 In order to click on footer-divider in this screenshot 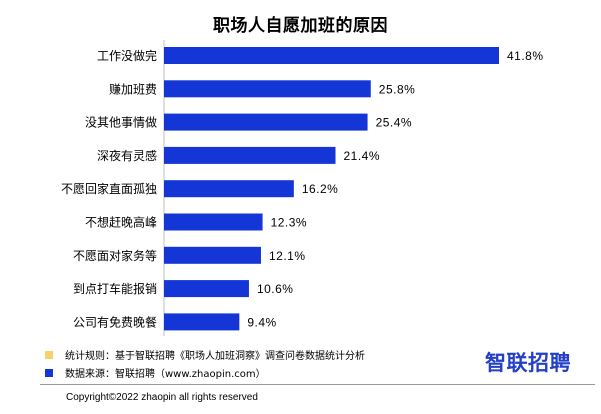, I will do `click(317, 384)`.